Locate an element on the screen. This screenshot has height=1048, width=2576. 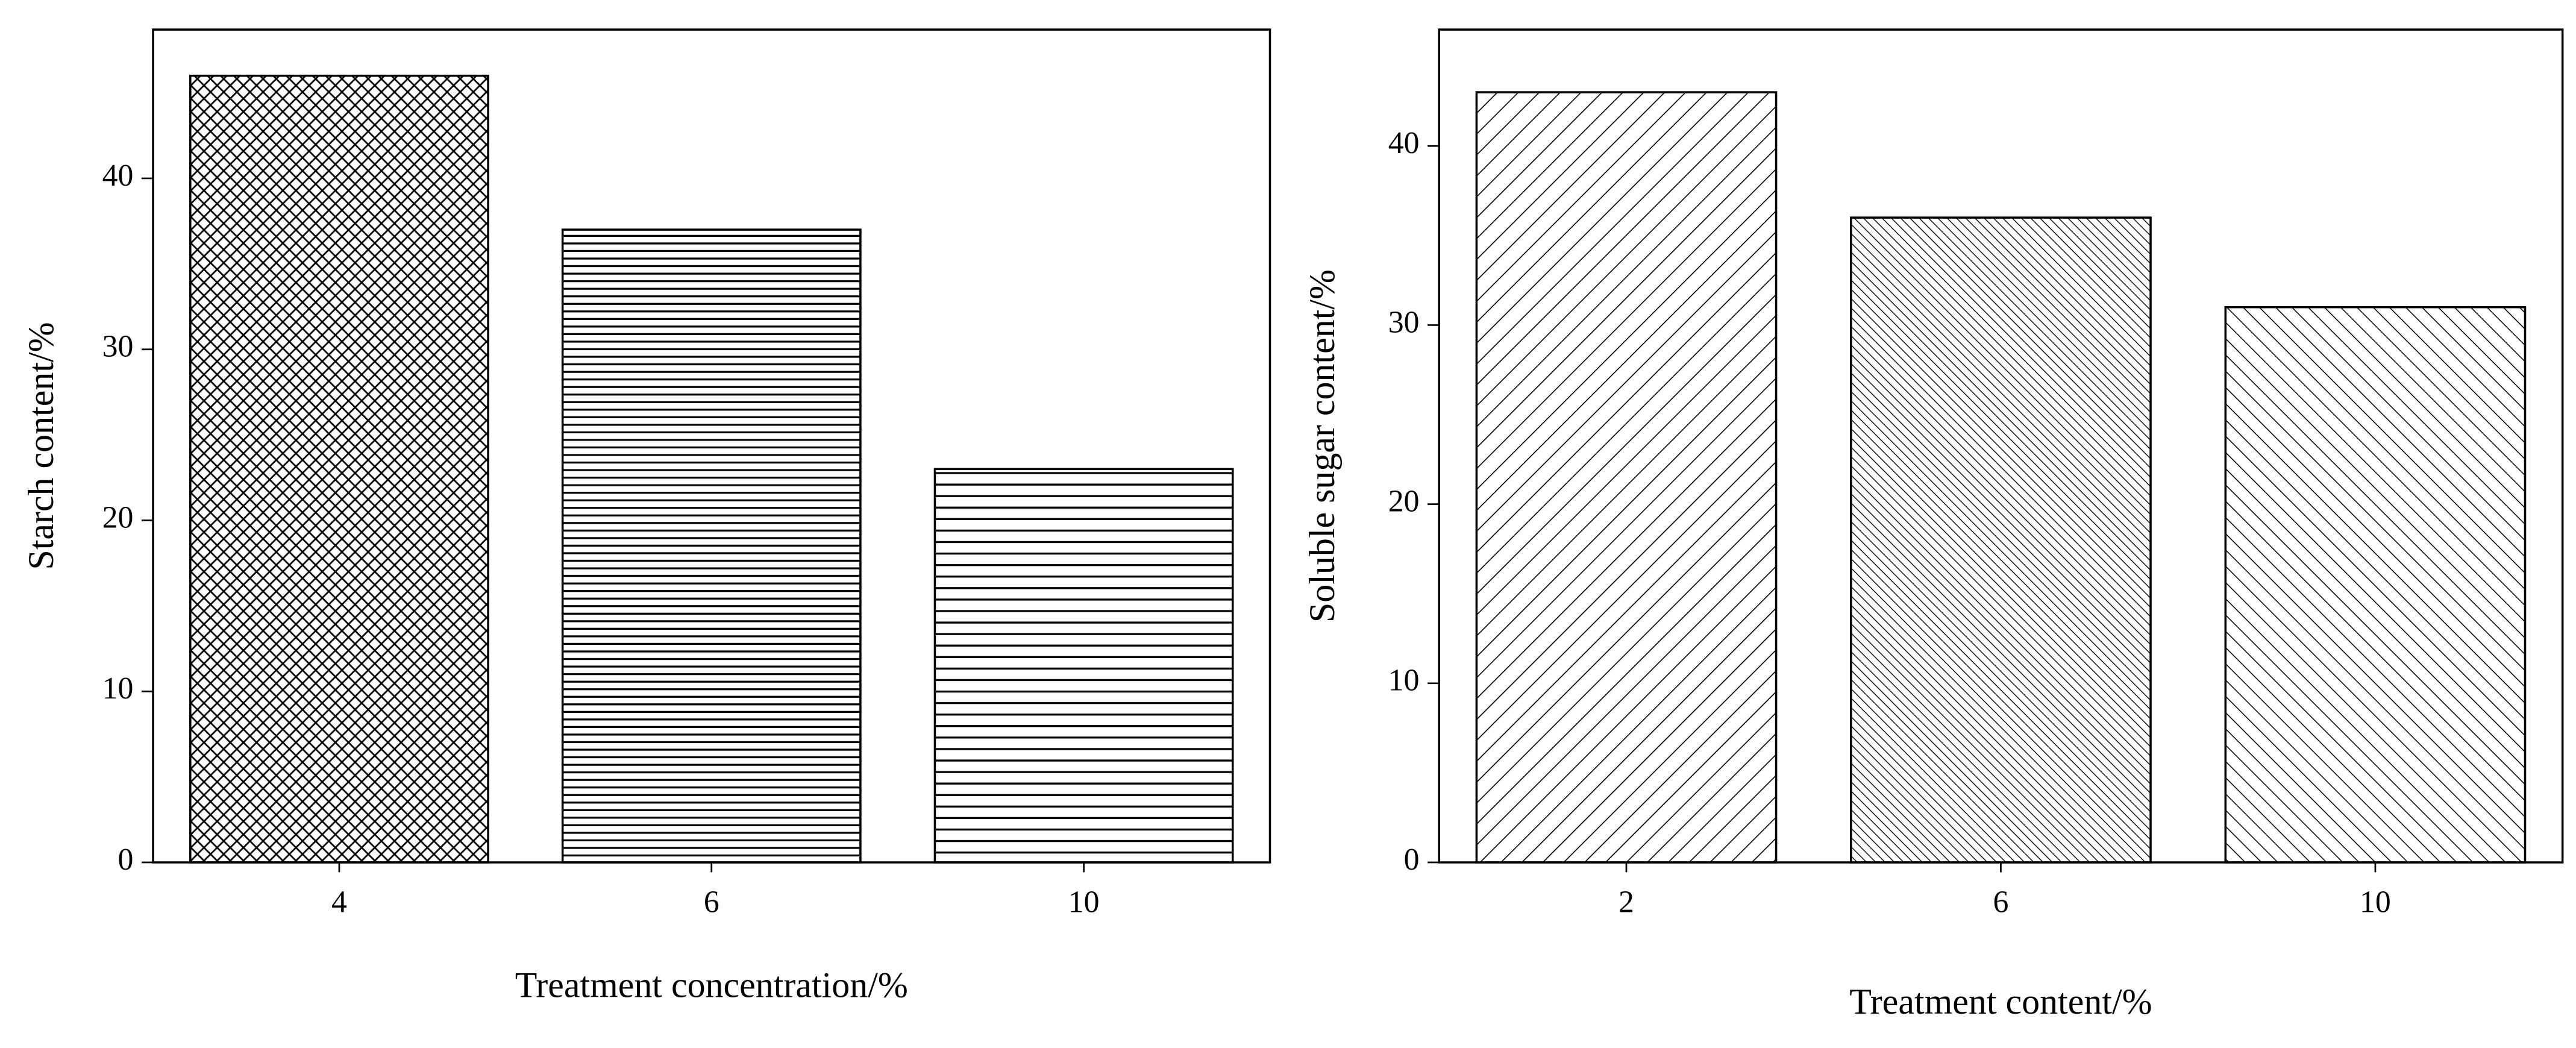
x-axis-title: Treatment concentration/% is located at coordinates (711, 985).